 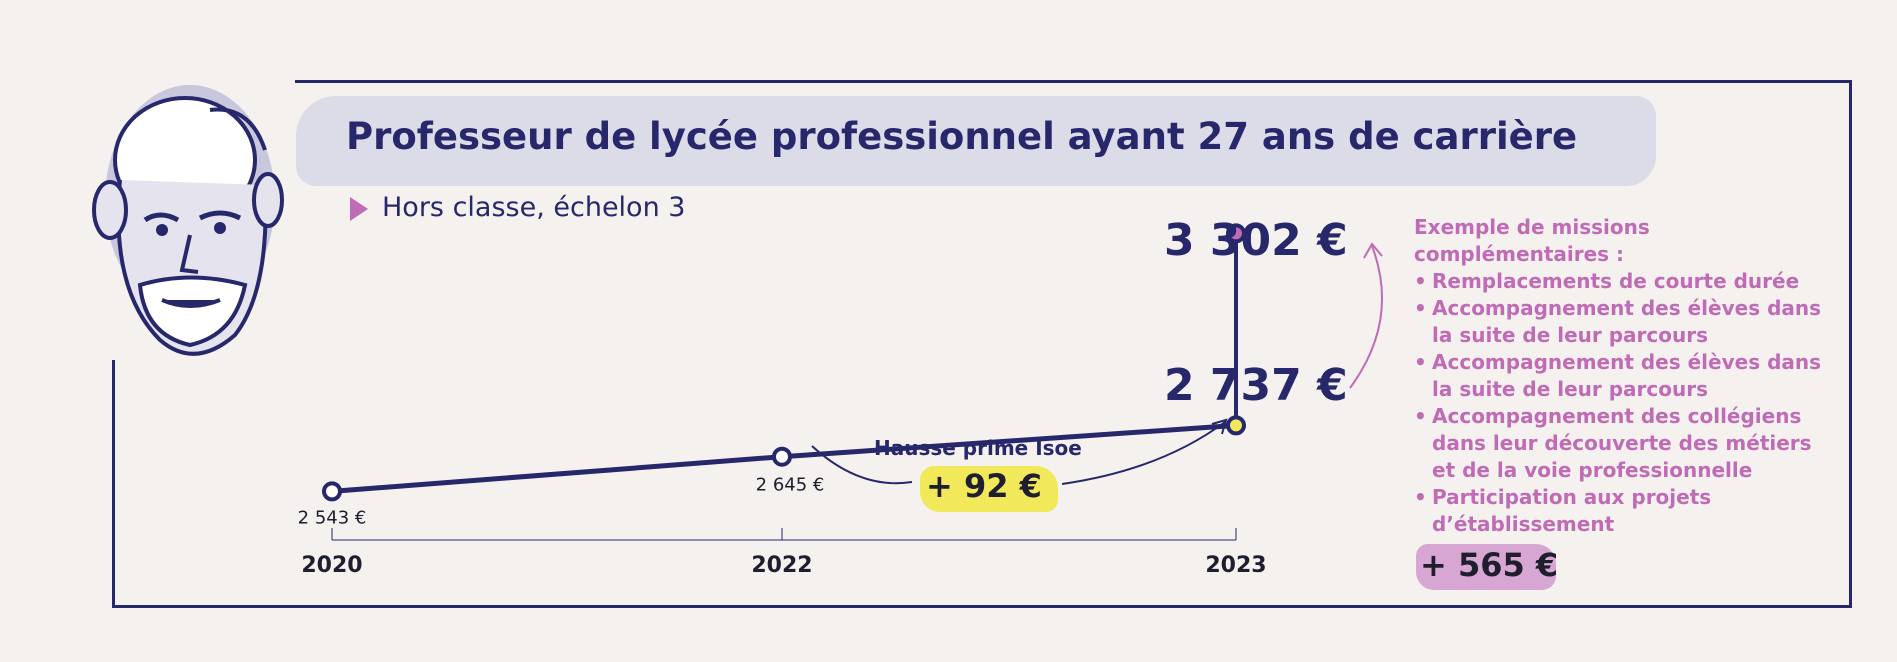 I want to click on missions-value: + 565 €, so click(x=1489, y=565).